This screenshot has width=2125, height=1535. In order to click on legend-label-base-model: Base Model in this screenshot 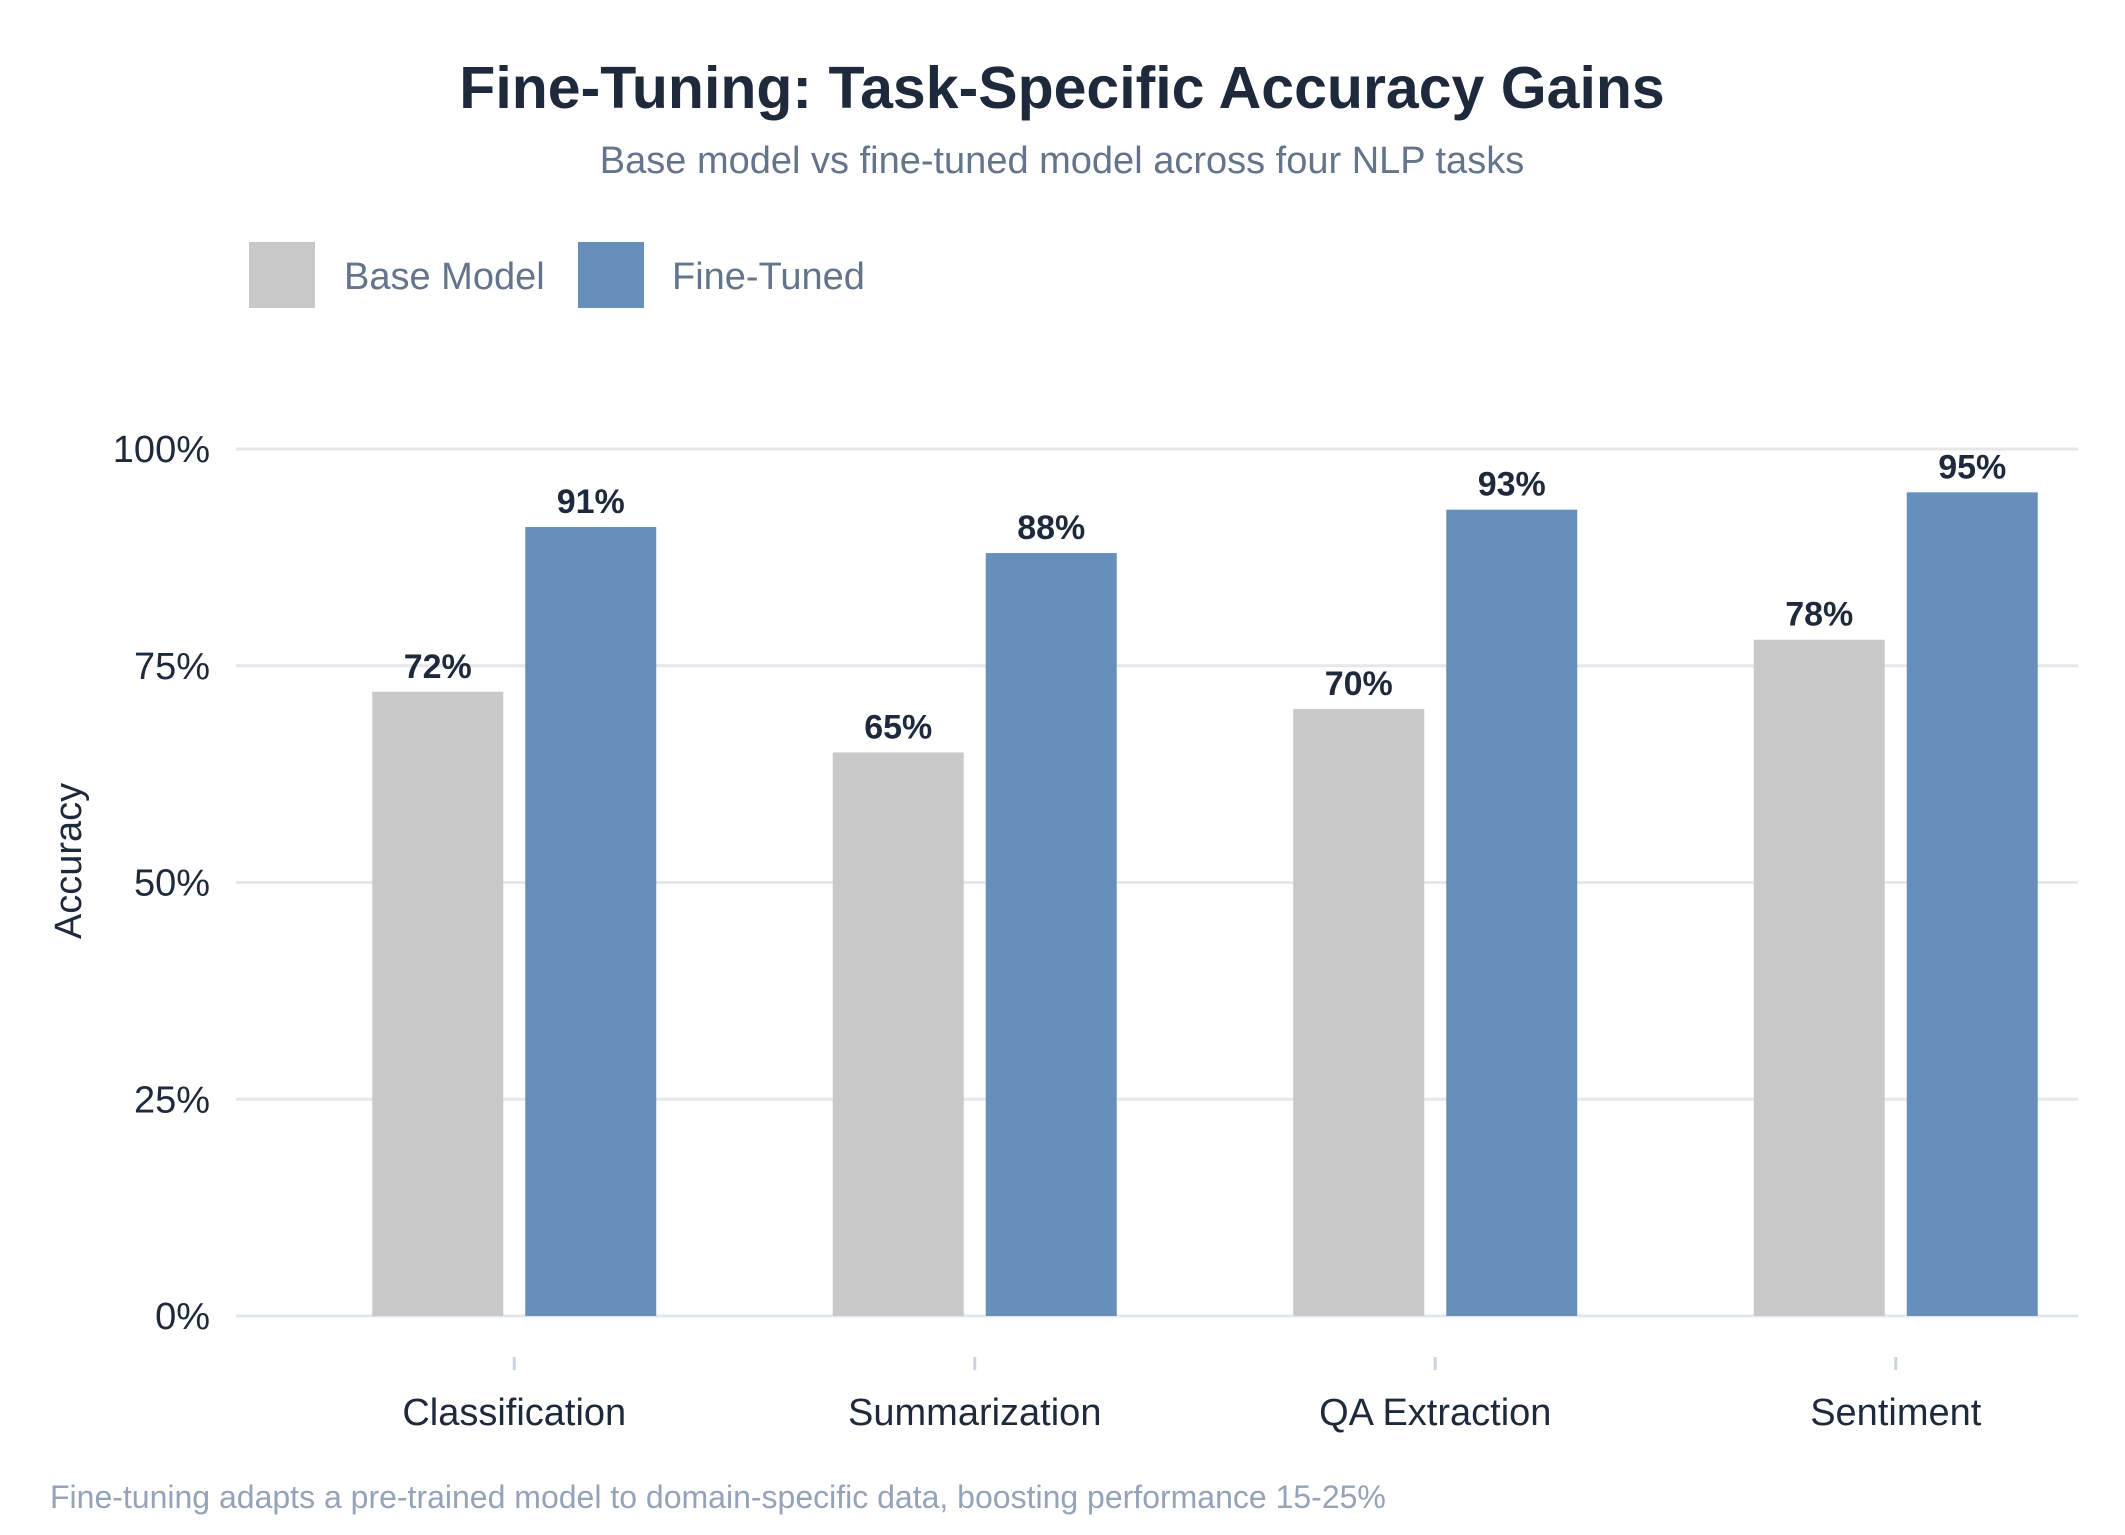, I will do `click(444, 277)`.